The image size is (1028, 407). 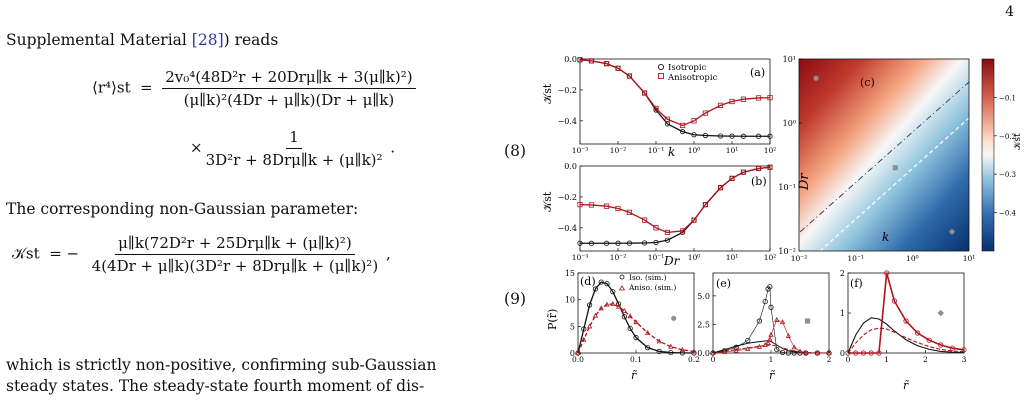 I want to click on x-tick-label: 1, so click(x=771, y=359).